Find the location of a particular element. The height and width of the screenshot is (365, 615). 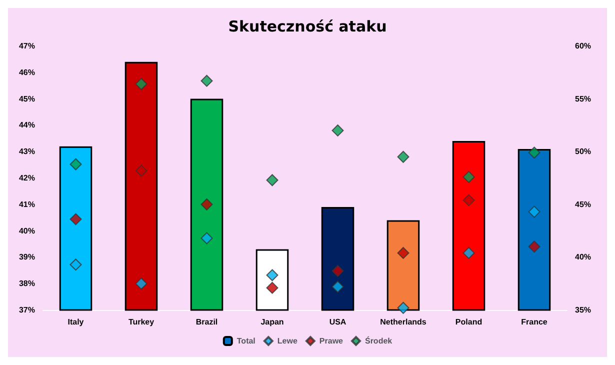

legend-label: Prawe is located at coordinates (331, 341).